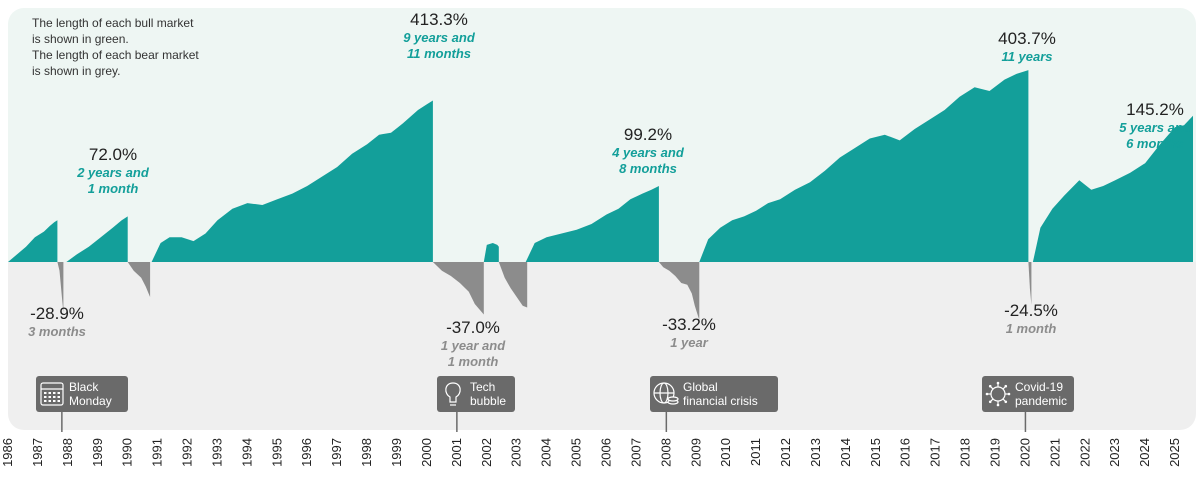 This screenshot has width=1200, height=484. What do you see at coordinates (113, 154) in the screenshot?
I see `annotation-value: 72.0%` at bounding box center [113, 154].